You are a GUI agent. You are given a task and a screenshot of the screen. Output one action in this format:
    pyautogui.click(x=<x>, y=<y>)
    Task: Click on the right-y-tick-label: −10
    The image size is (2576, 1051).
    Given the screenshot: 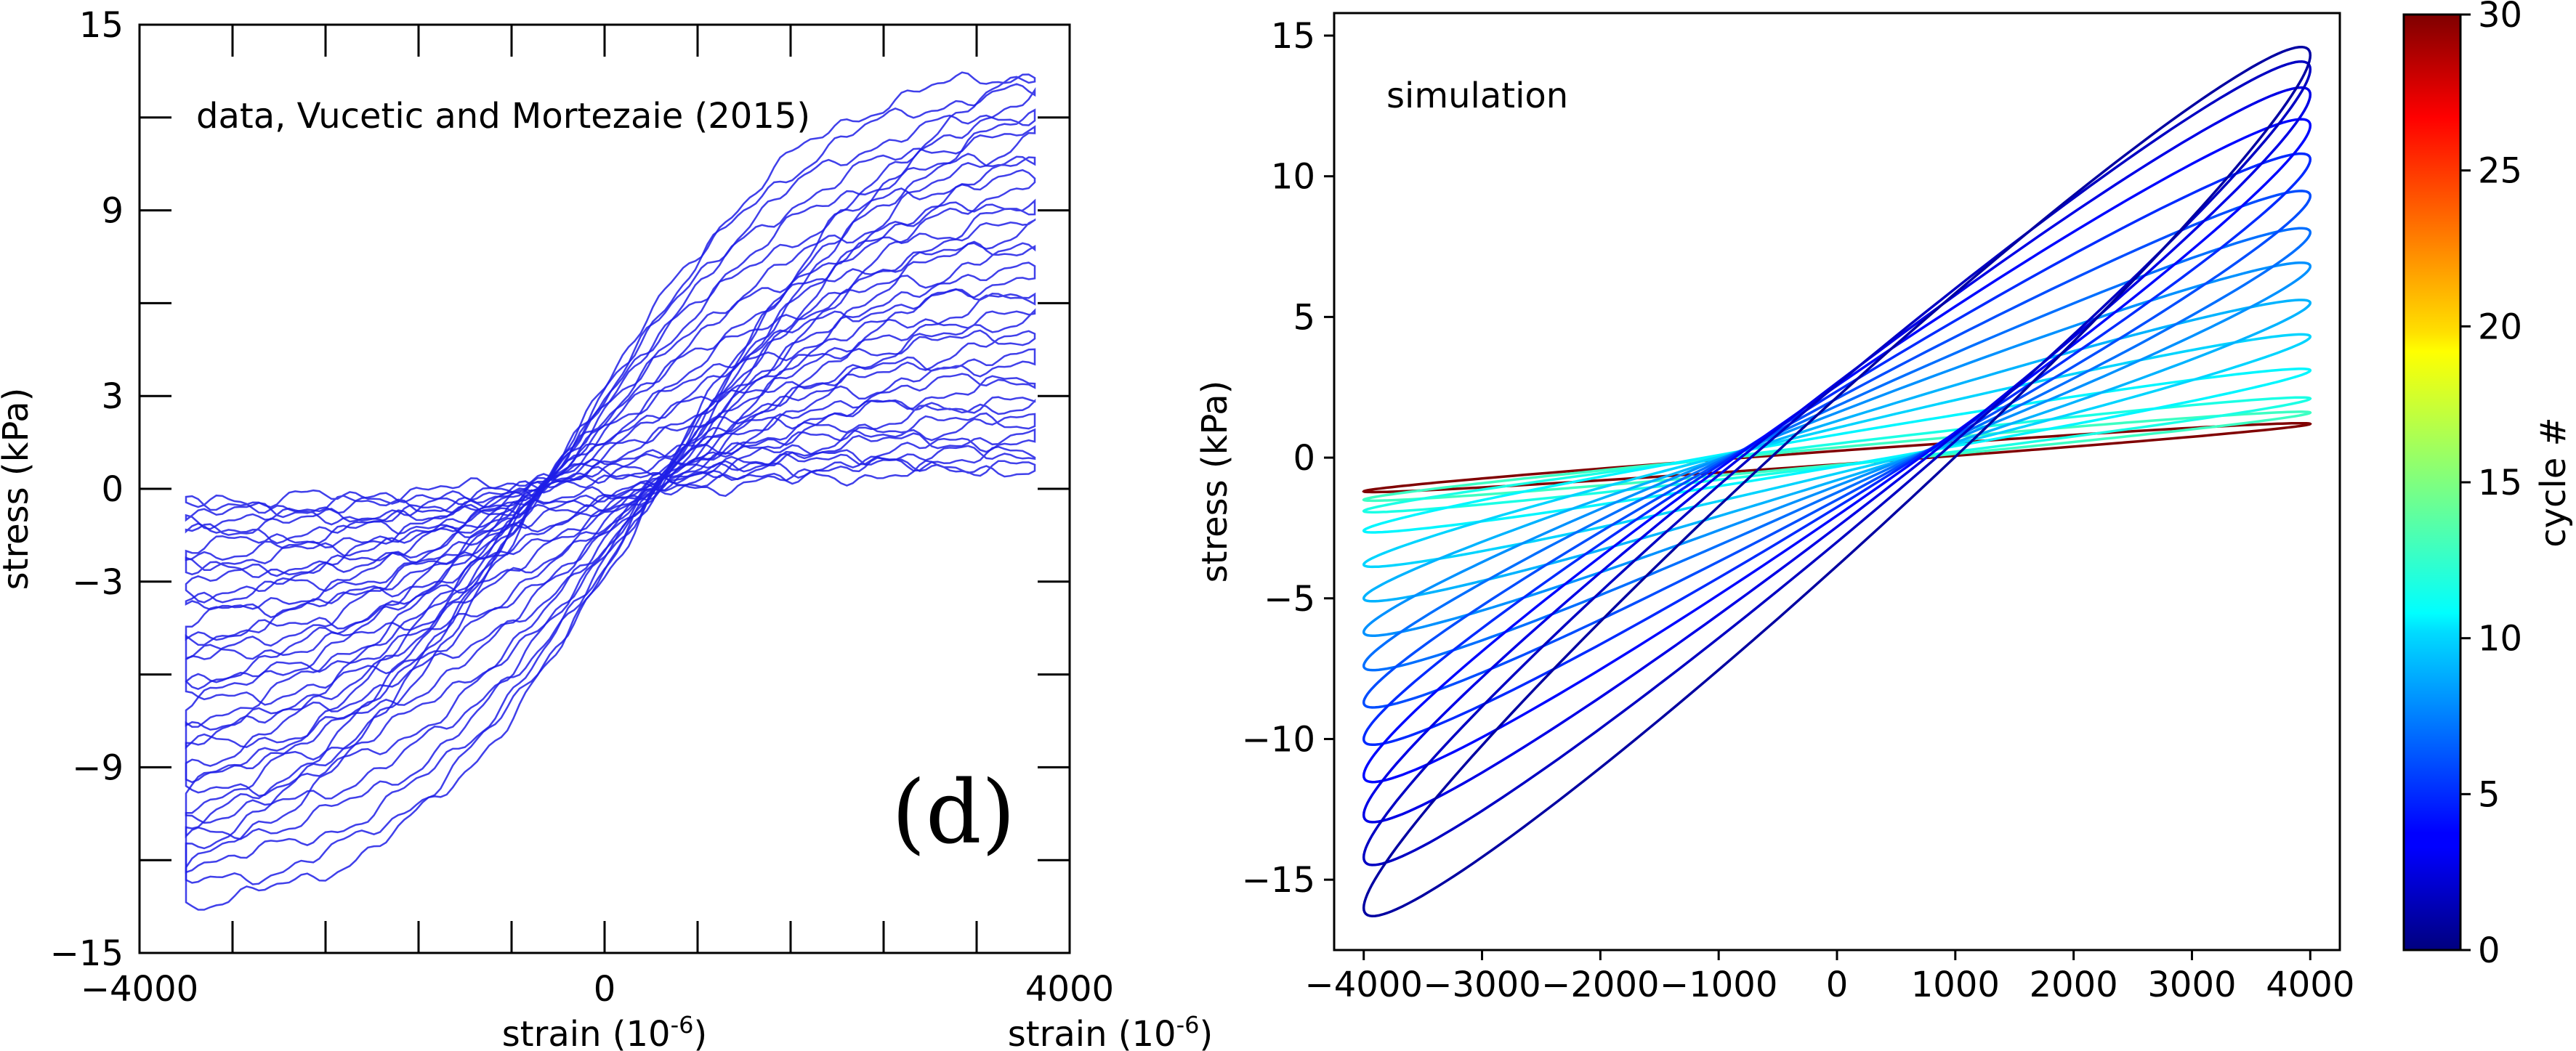 What is the action you would take?
    pyautogui.click(x=1279, y=739)
    